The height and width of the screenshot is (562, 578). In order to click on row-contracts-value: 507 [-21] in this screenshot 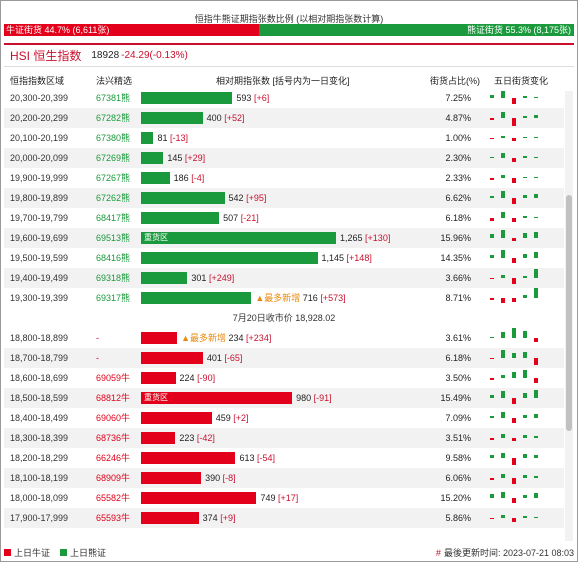, I will do `click(241, 218)`.